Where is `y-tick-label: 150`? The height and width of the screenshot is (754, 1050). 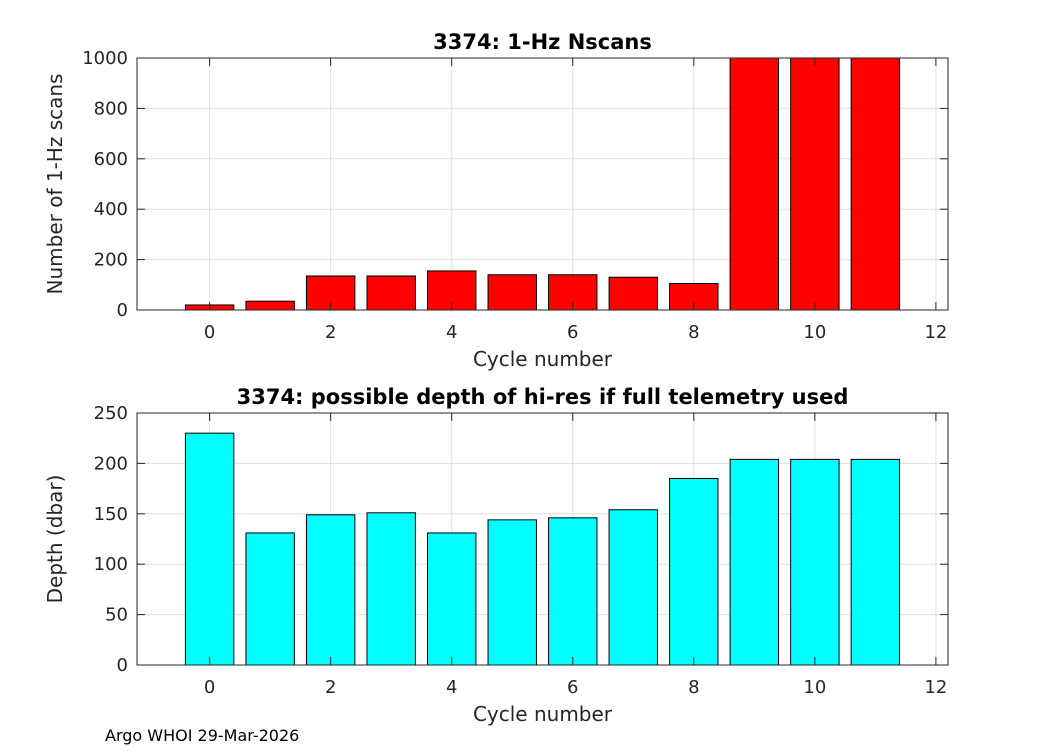
y-tick-label: 150 is located at coordinates (111, 514).